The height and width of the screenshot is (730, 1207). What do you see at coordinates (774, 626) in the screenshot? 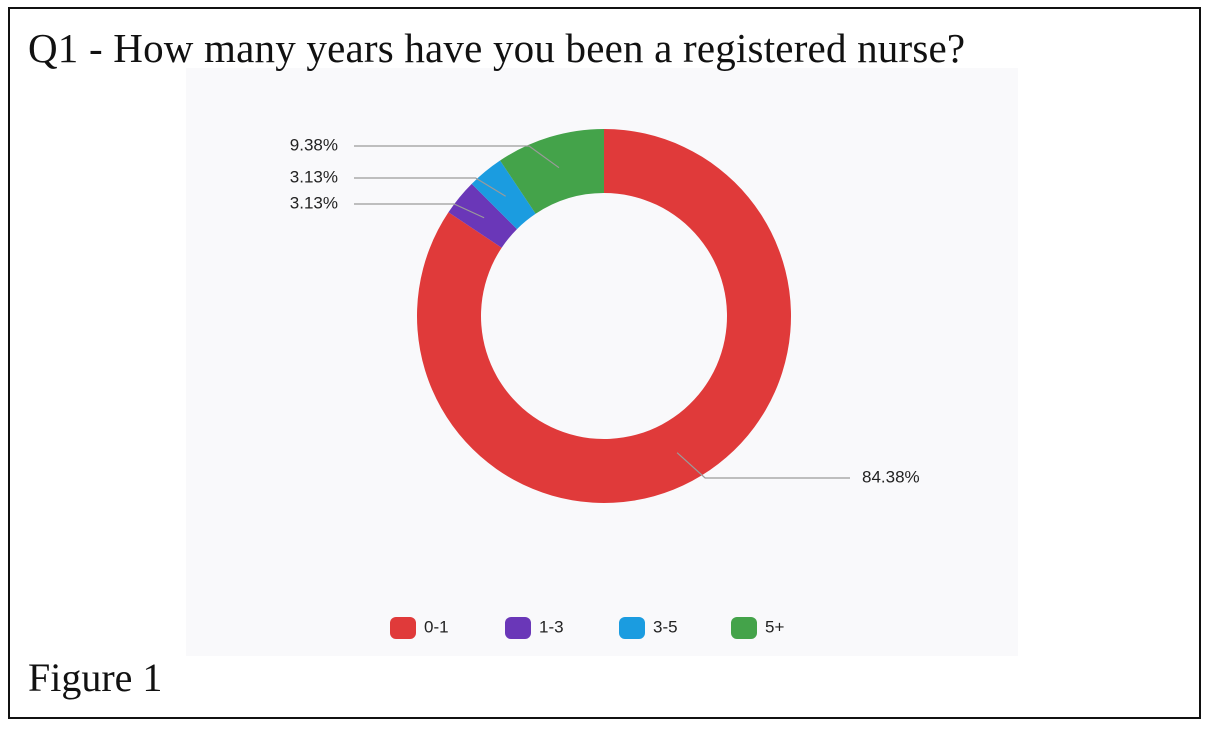
I see `legend-label-5plus: 5+` at bounding box center [774, 626].